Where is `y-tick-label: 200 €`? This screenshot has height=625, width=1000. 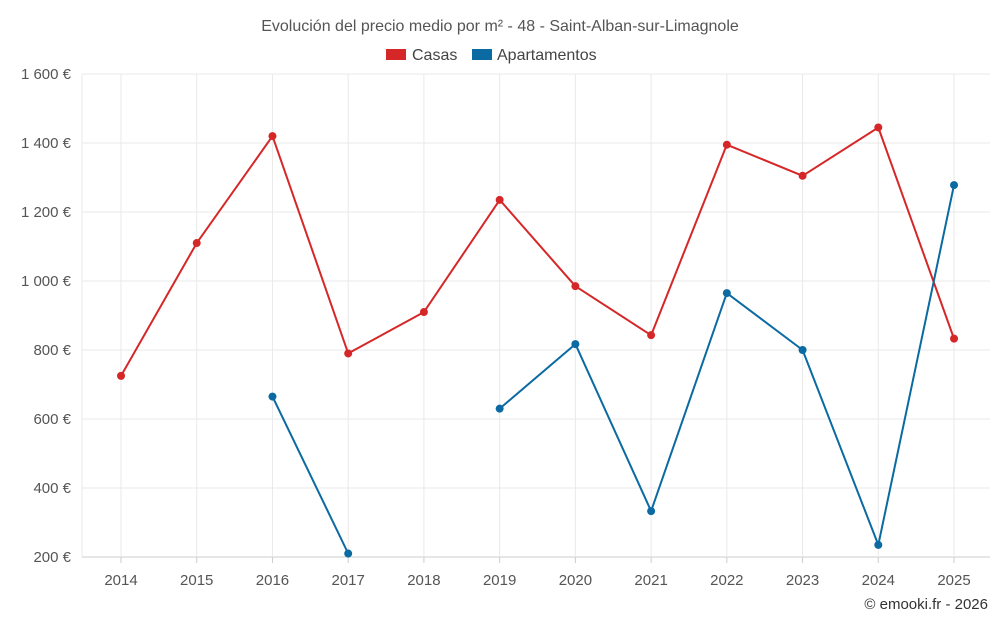
y-tick-label: 200 € is located at coordinates (52, 557).